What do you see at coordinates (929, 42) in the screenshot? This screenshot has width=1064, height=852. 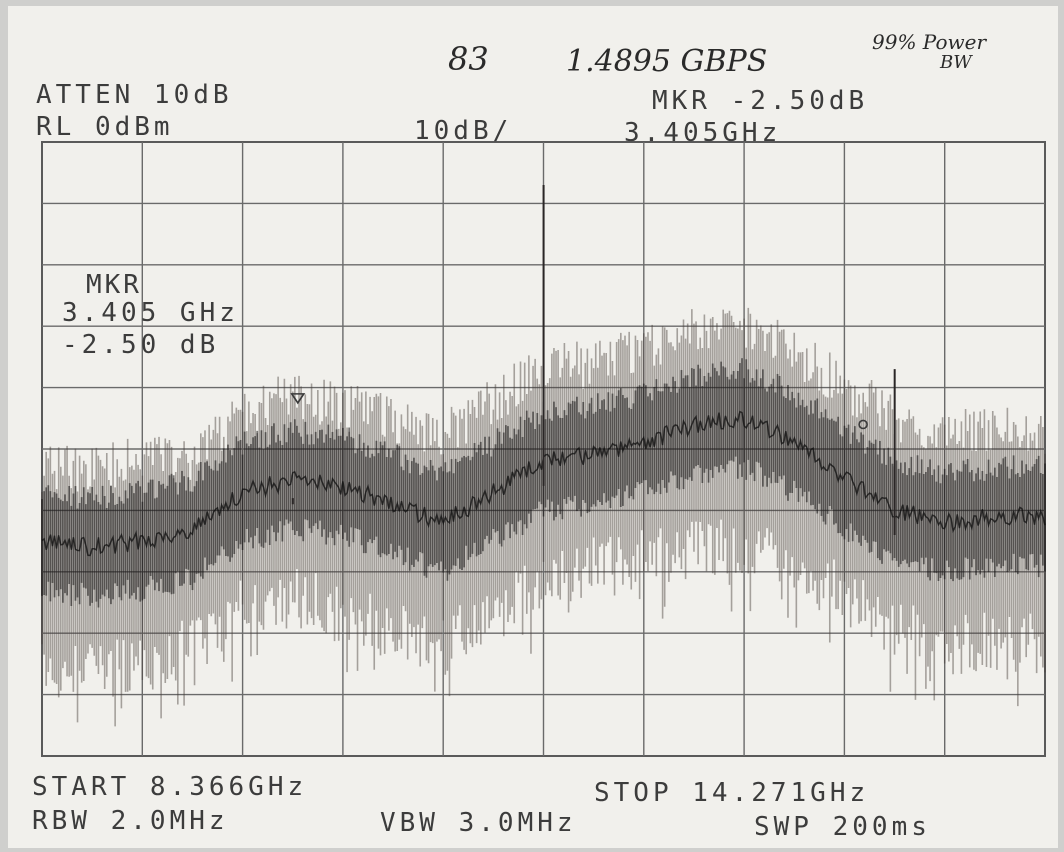 I see `handwritten-note-line1: 99% Power` at bounding box center [929, 42].